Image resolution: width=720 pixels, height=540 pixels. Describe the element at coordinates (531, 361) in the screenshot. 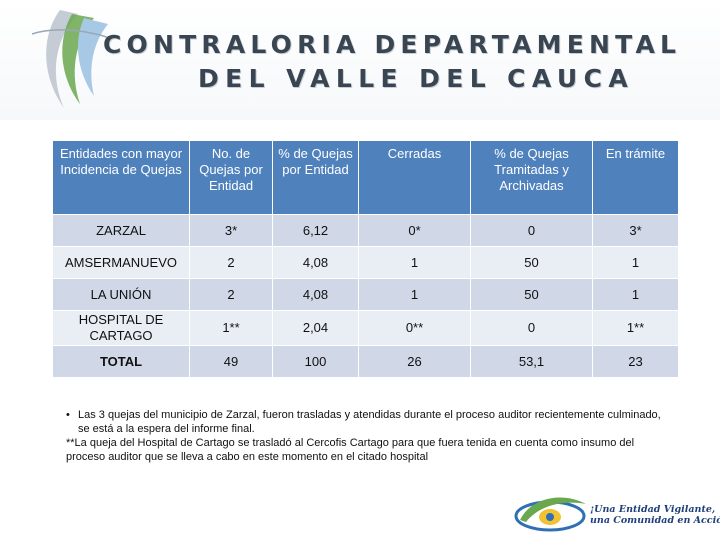

I see `table-cell: 53,1` at that location.